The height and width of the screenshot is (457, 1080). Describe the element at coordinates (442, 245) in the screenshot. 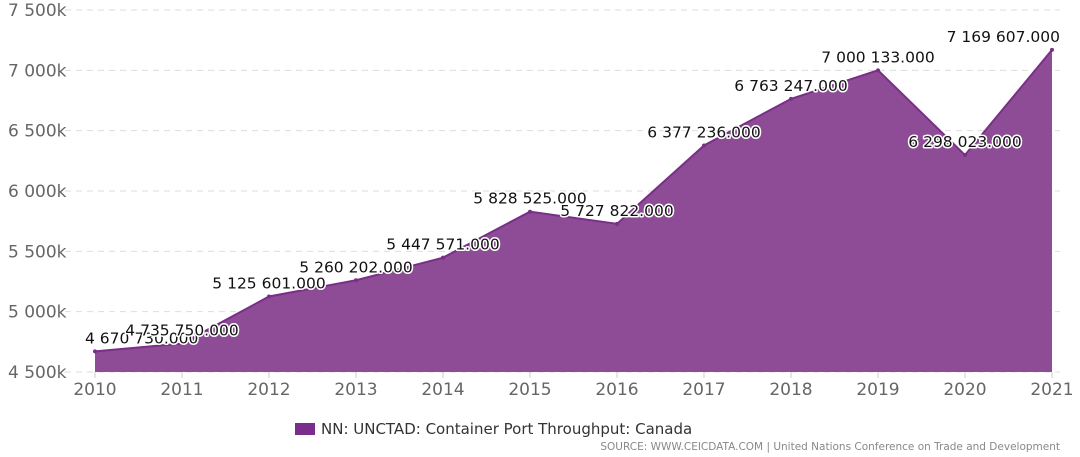

I see `data-label: 5 447 571.000` at that location.